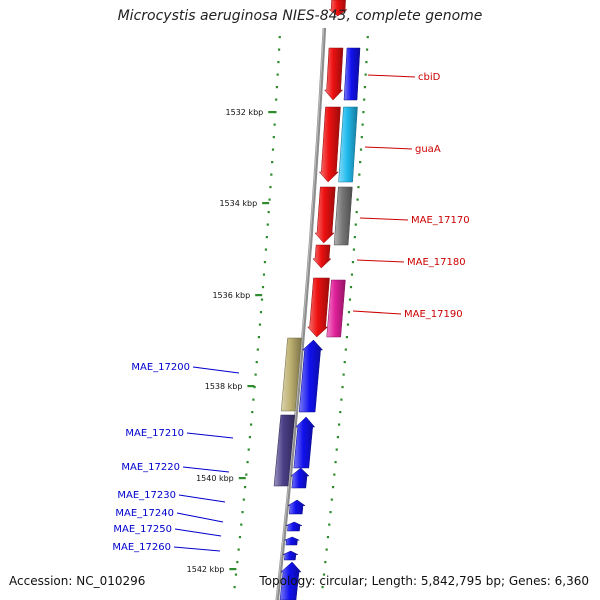 This screenshot has height=600, width=600. Describe the element at coordinates (440, 220) in the screenshot. I see `gene-label-MAE_17170: MAE_17170` at that location.